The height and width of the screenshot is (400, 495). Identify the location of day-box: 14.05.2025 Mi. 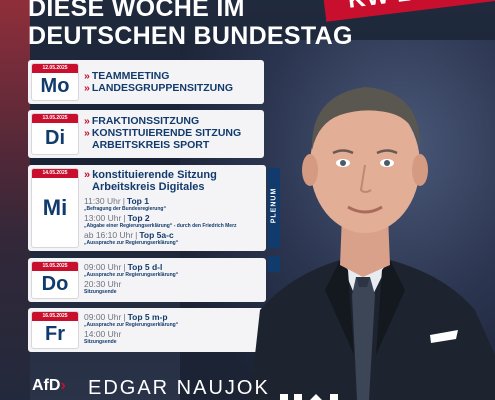
(55, 208).